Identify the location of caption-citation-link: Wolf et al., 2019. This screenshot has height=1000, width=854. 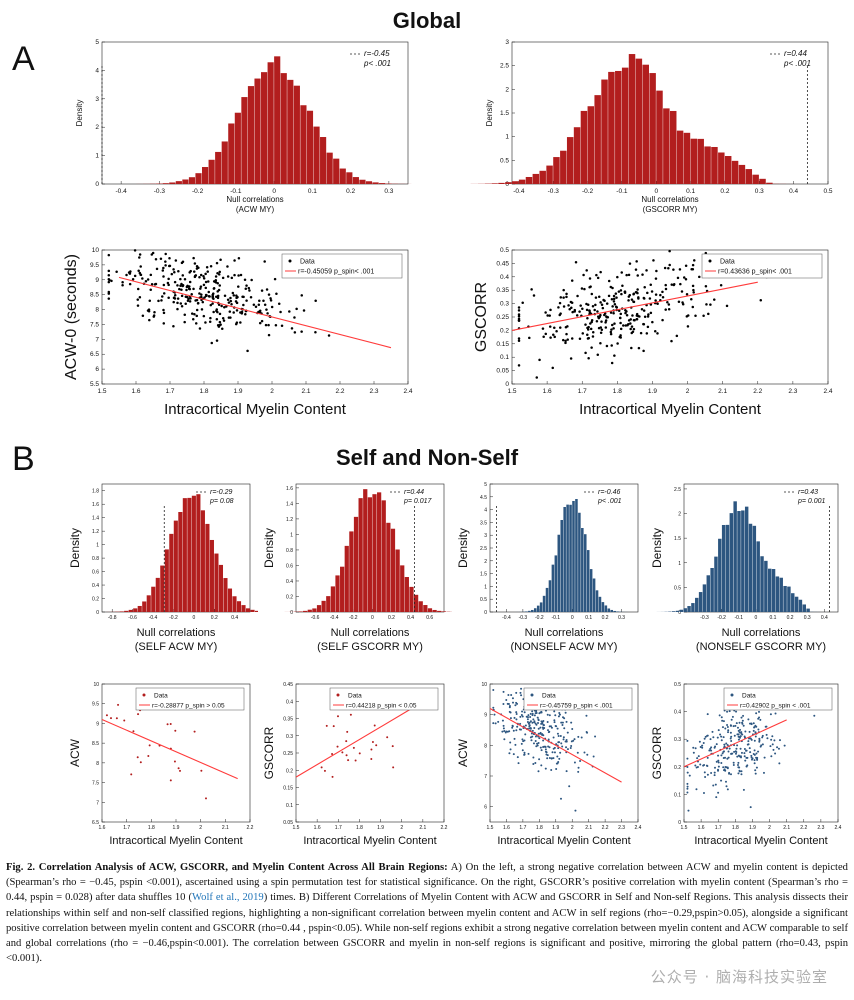
(228, 898).